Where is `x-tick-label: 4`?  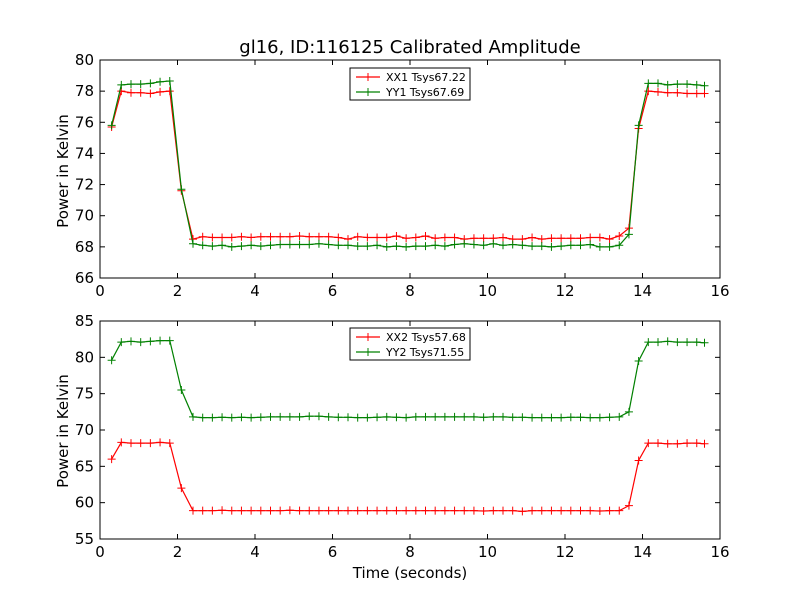
x-tick-label: 4 is located at coordinates (255, 291).